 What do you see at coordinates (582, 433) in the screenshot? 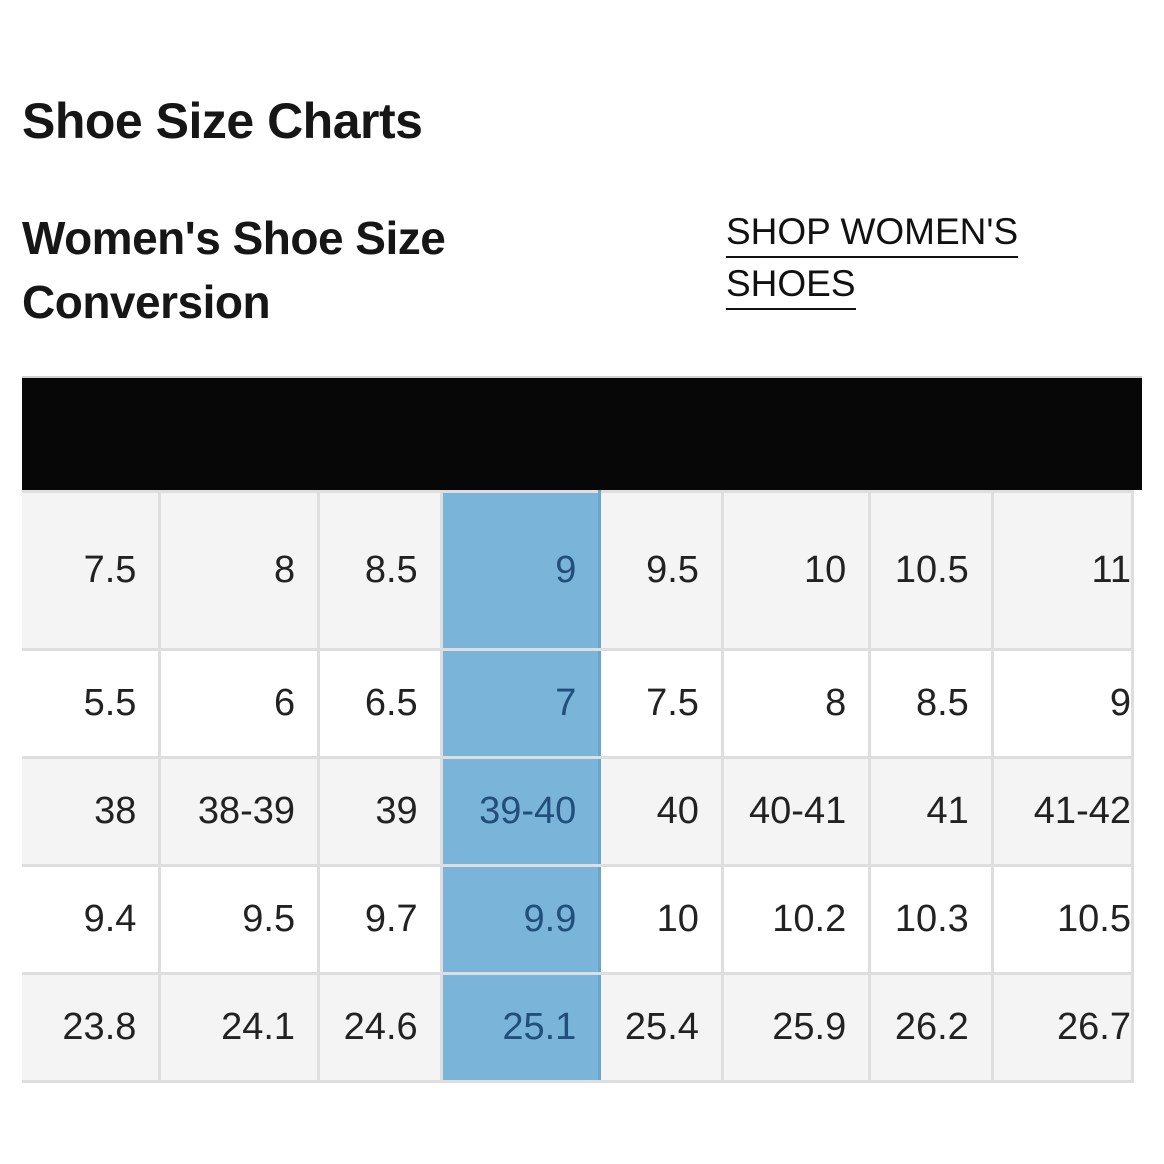
I see `table-header-bar` at bounding box center [582, 433].